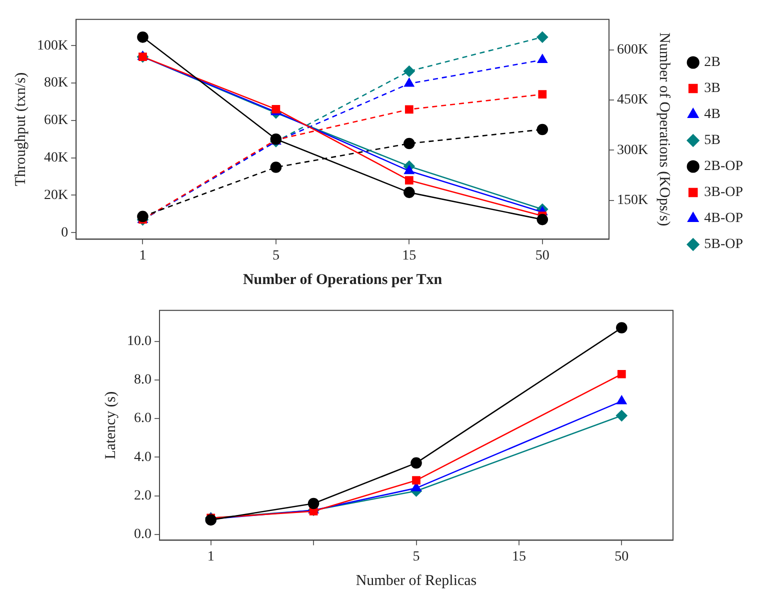  What do you see at coordinates (56, 158) in the screenshot?
I see `y-tick-label: 40K` at bounding box center [56, 158].